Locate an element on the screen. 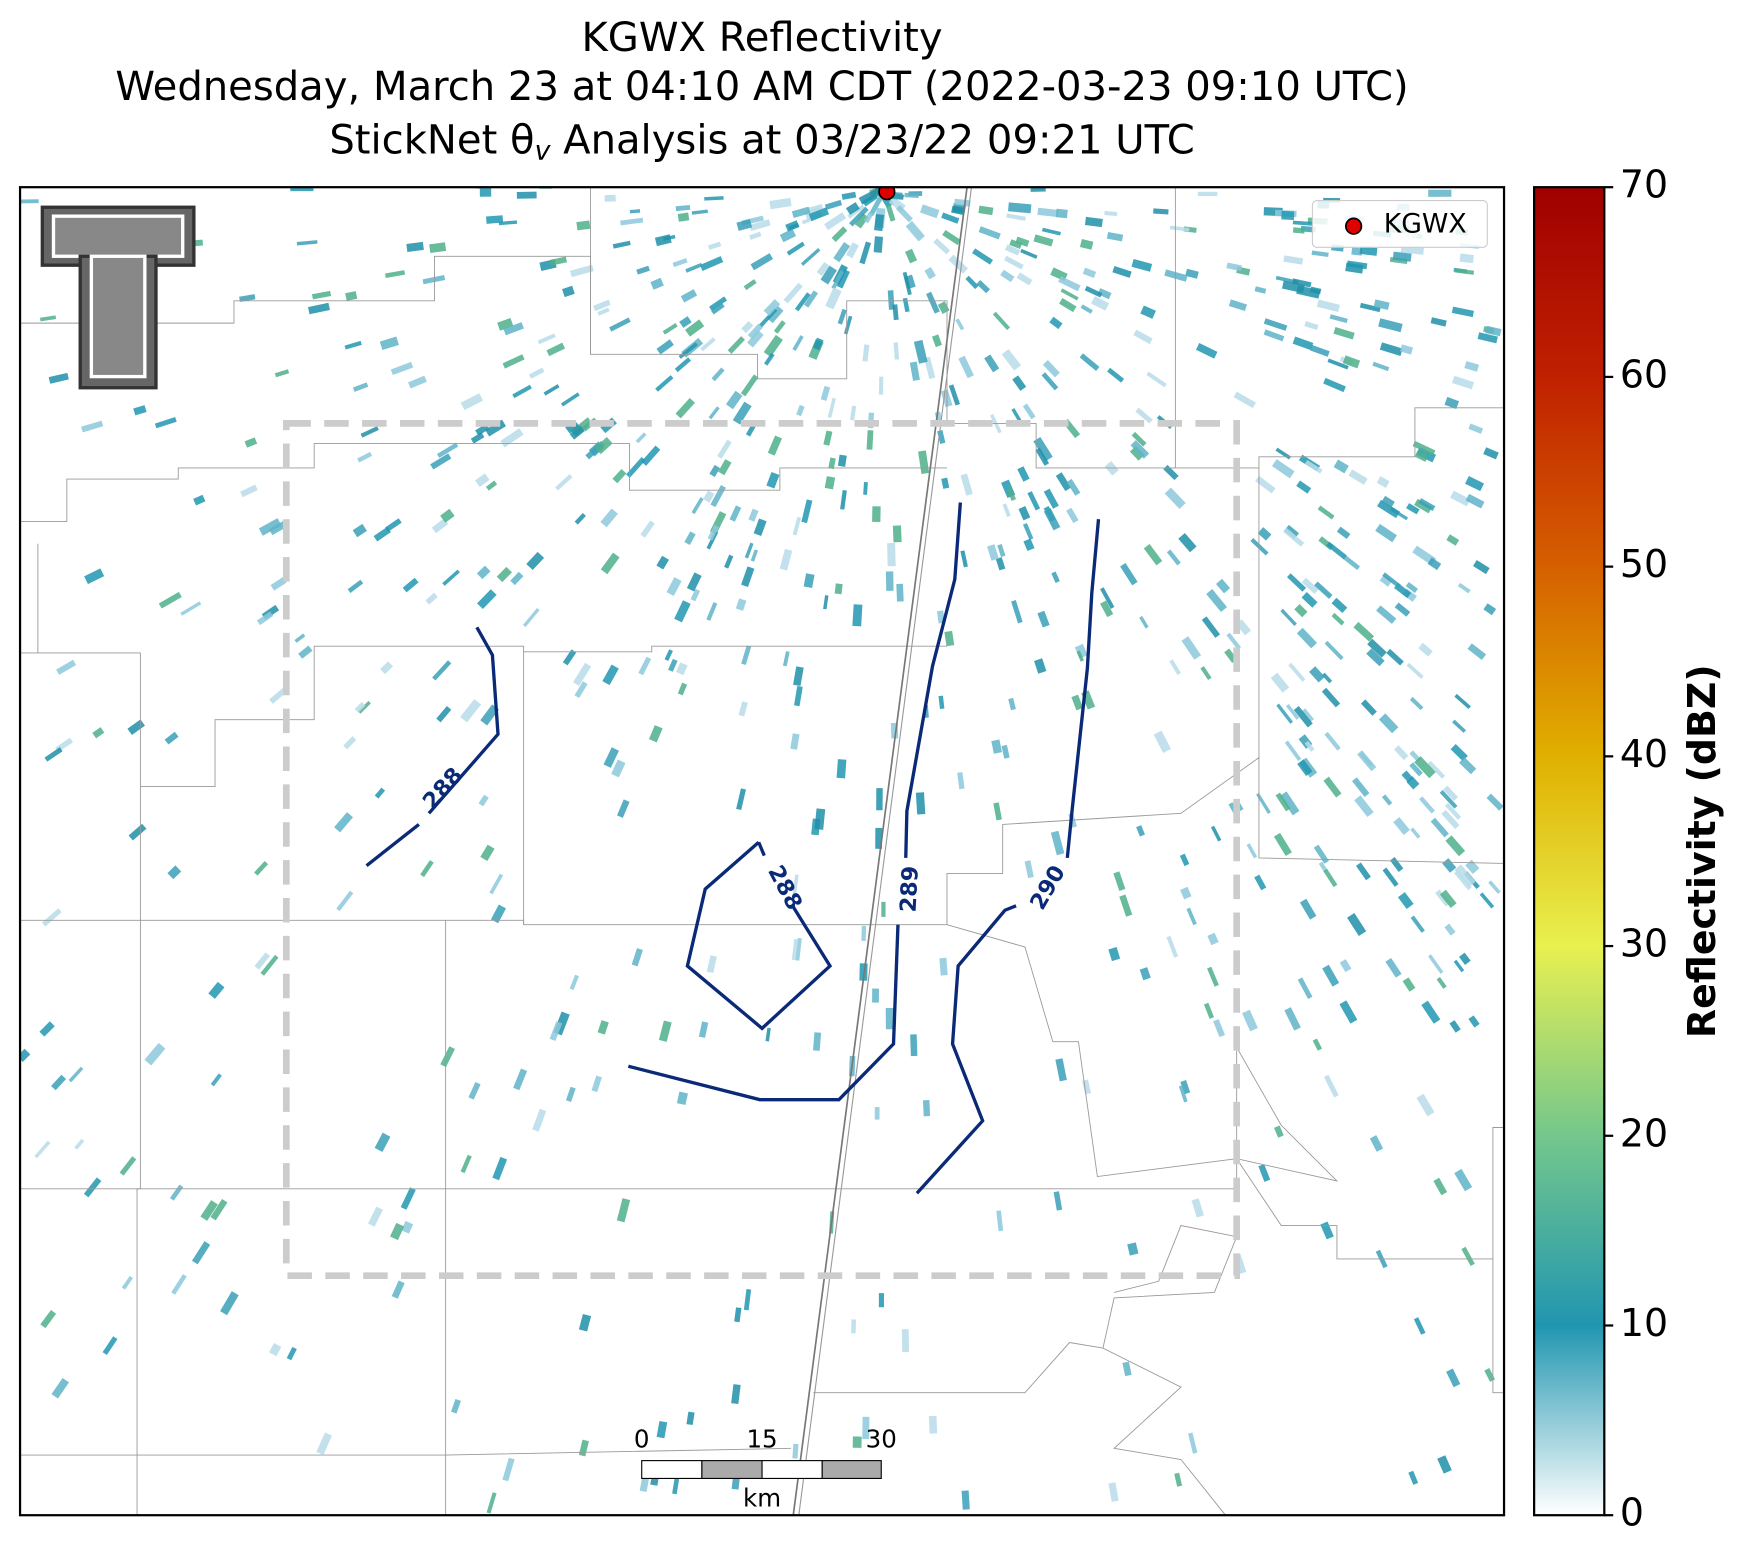 This screenshot has height=1552, width=1738. t-sub: v is located at coordinates (543, 150).